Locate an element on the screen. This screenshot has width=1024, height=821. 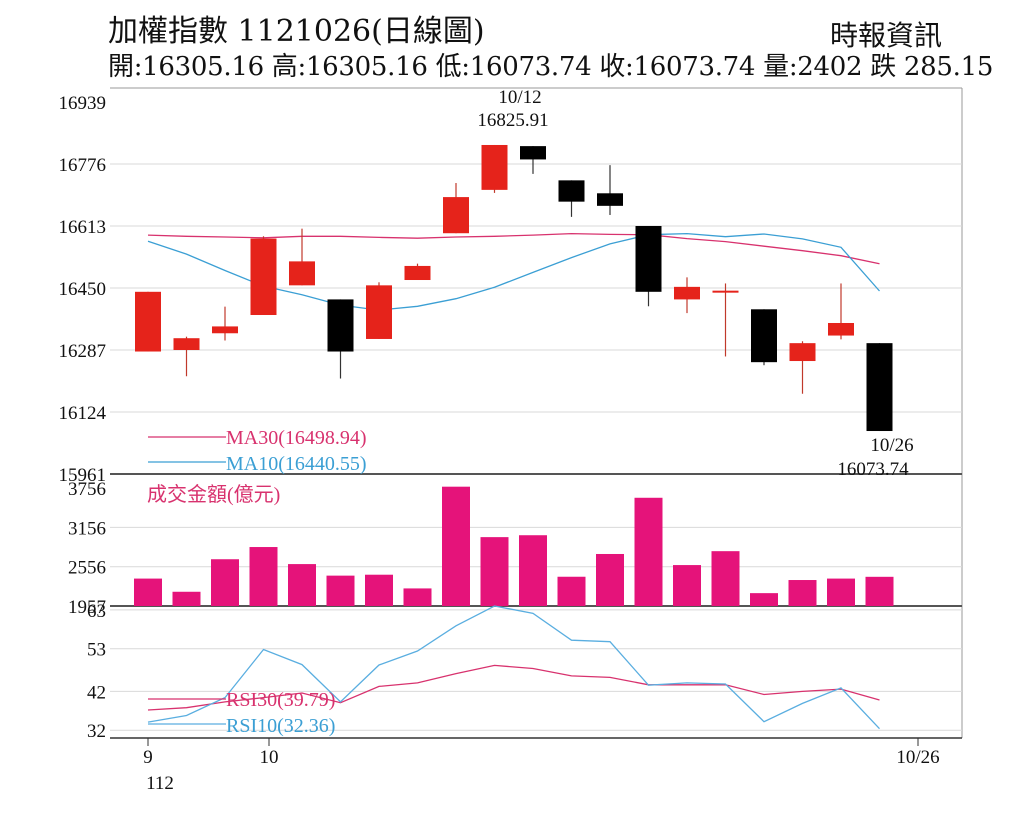
rsi-y-tick: 32 is located at coordinates (96, 731).